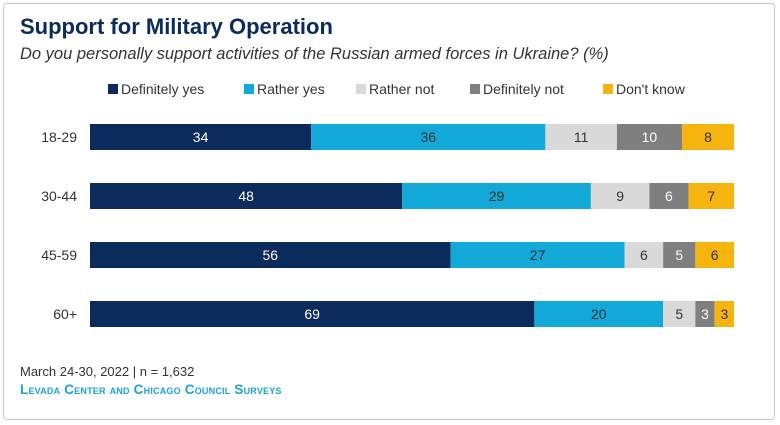  I want to click on data-label-definitely-not-45-59: 5, so click(679, 255).